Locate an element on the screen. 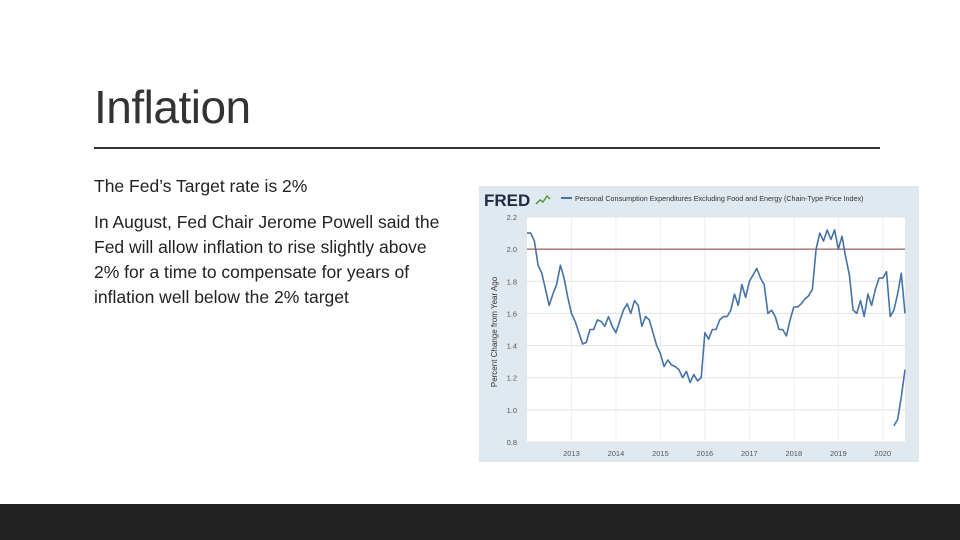 The width and height of the screenshot is (960, 540). title-divider is located at coordinates (487, 148).